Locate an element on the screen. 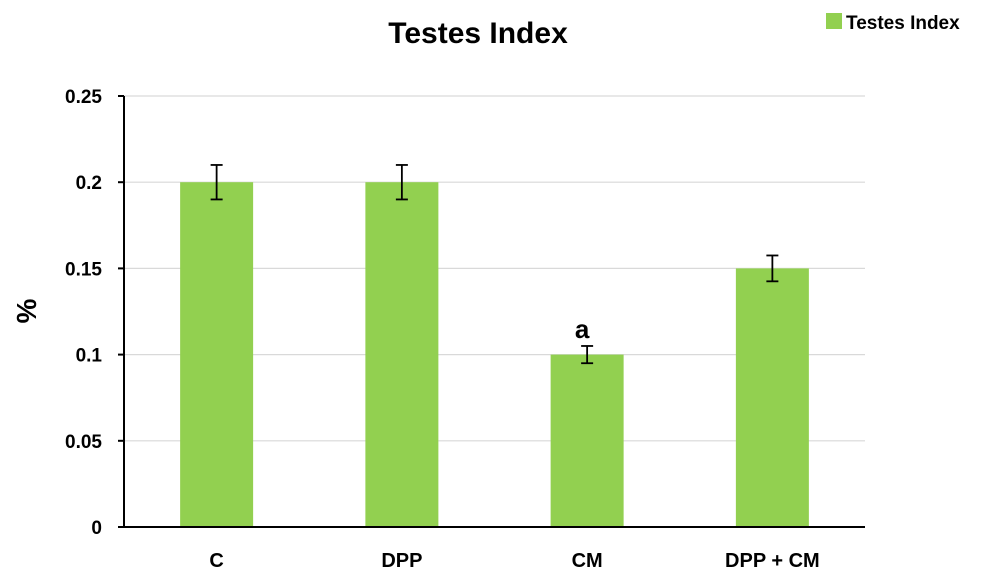 The height and width of the screenshot is (586, 990). x-tick-label: DPP is located at coordinates (401, 561).